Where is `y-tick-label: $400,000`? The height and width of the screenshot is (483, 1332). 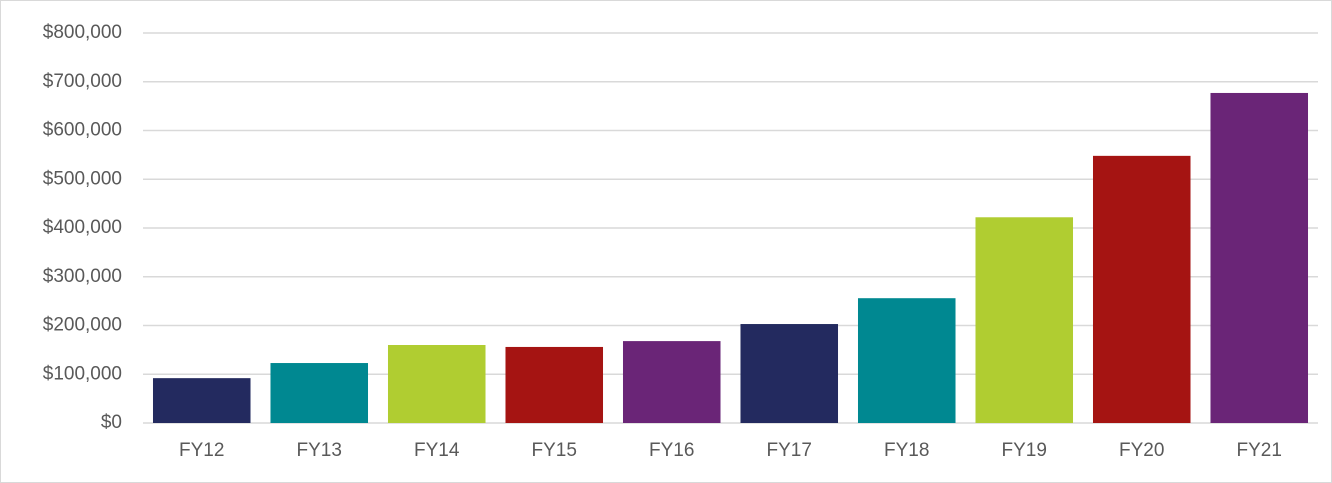
y-tick-label: $400,000 is located at coordinates (82, 227).